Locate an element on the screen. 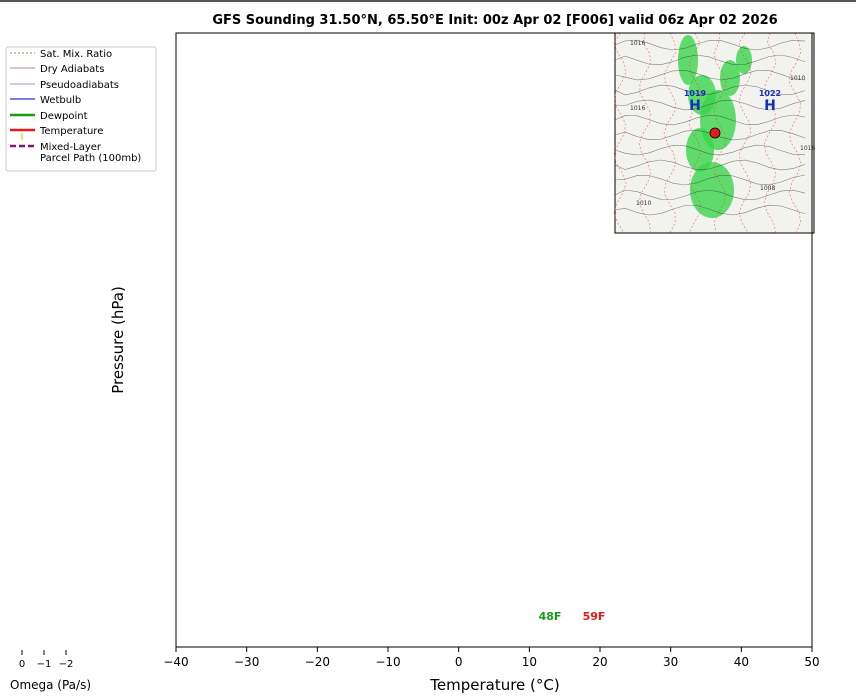 The image size is (856, 700). legend-label: Wetbulb is located at coordinates (60, 100).